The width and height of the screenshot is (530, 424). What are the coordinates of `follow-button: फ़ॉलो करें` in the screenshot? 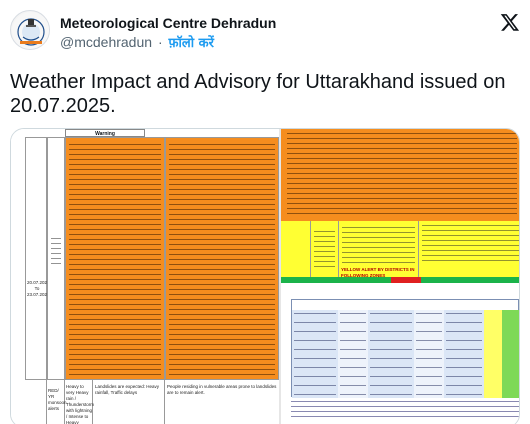 It's located at (191, 43).